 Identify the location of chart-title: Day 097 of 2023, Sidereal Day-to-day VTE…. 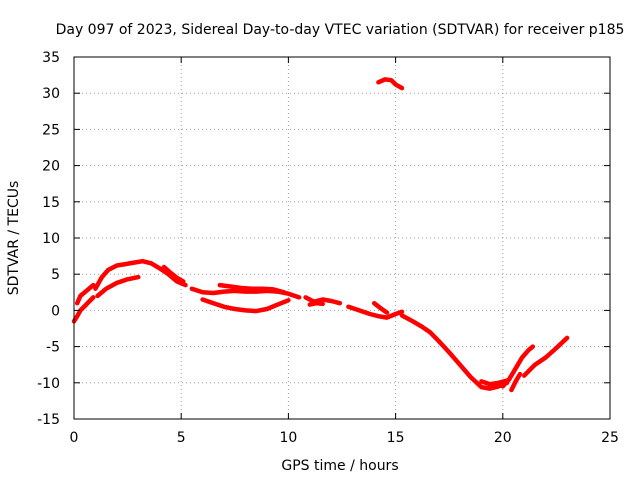
(340, 30).